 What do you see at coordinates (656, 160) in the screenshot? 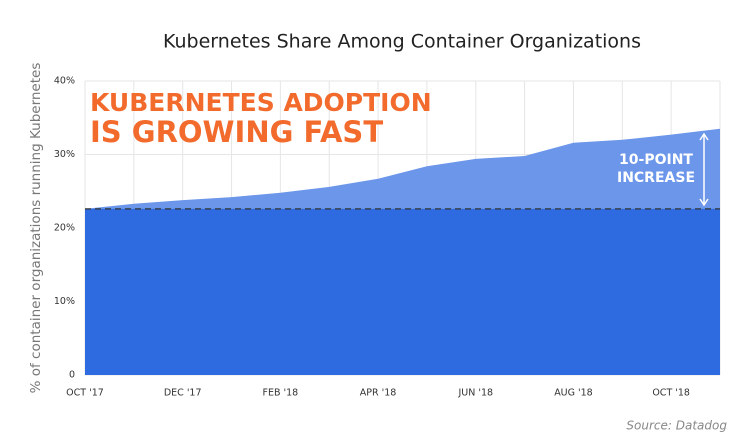
I see `annotation: 10-POINT` at bounding box center [656, 160].